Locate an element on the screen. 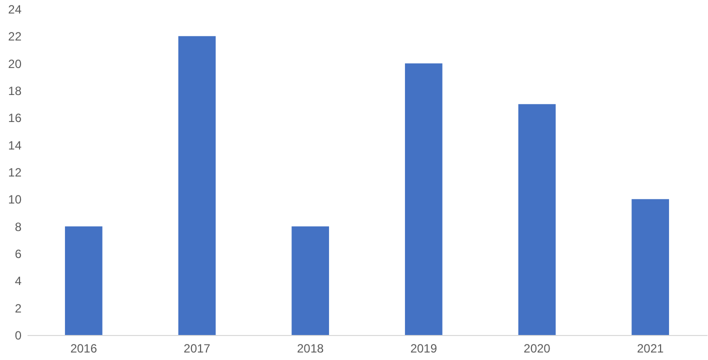 The width and height of the screenshot is (708, 360). y-tick-label: 10 is located at coordinates (15, 199).